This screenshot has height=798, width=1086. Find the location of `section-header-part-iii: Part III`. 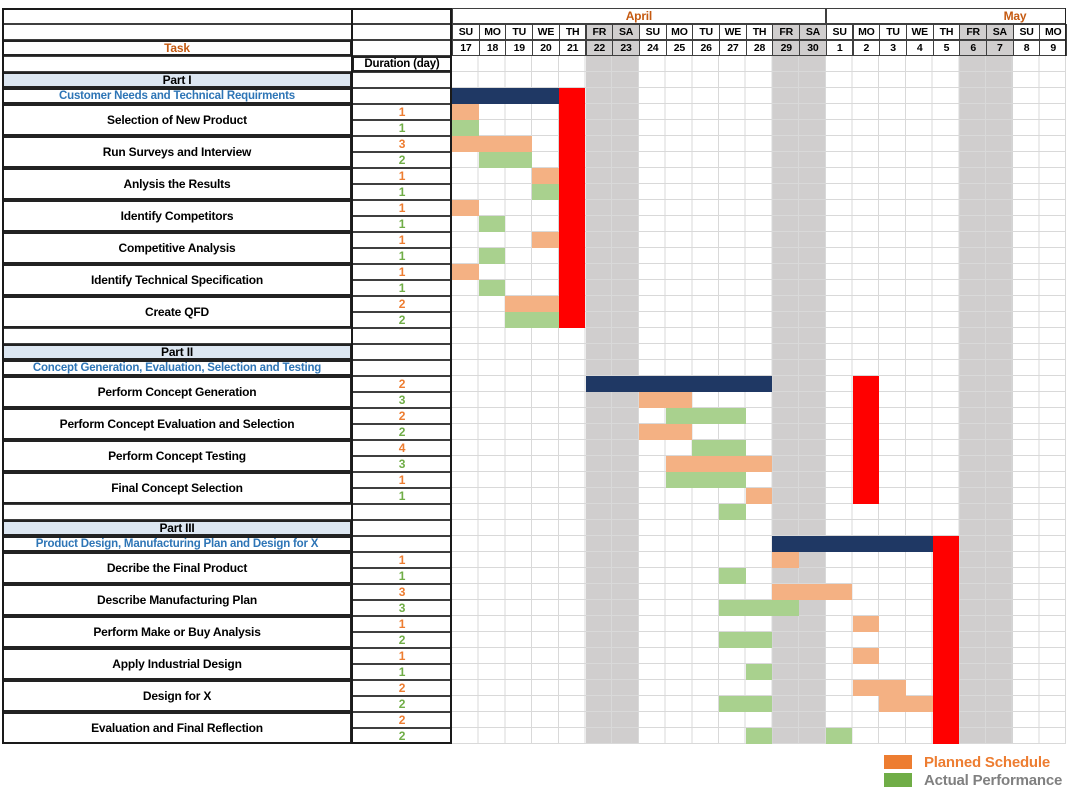

section-header-part-iii: Part III is located at coordinates (177, 528).